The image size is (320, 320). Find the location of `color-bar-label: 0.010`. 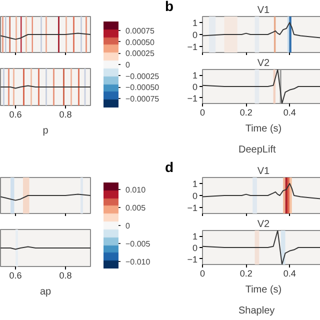

color-bar-label: 0.010 is located at coordinates (136, 190).